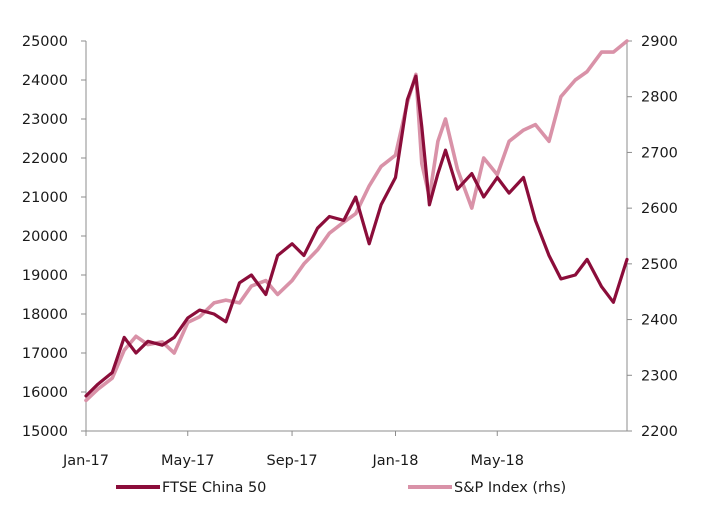 Image resolution: width=702 pixels, height=509 pixels. What do you see at coordinates (659, 432) in the screenshot?
I see `right-tick-label: 2200` at bounding box center [659, 432].